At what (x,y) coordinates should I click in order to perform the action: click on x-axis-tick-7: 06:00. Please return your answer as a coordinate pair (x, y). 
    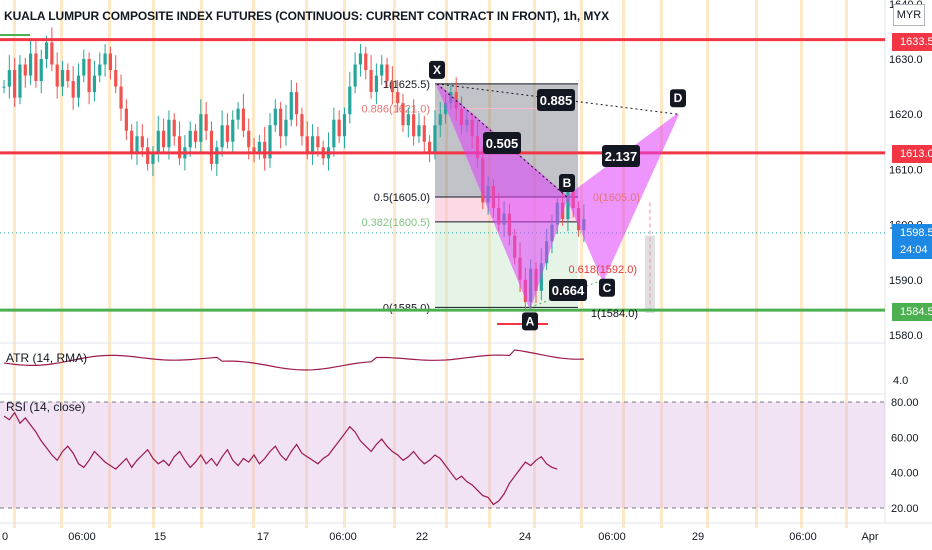
    Looking at the image, I should click on (612, 537).